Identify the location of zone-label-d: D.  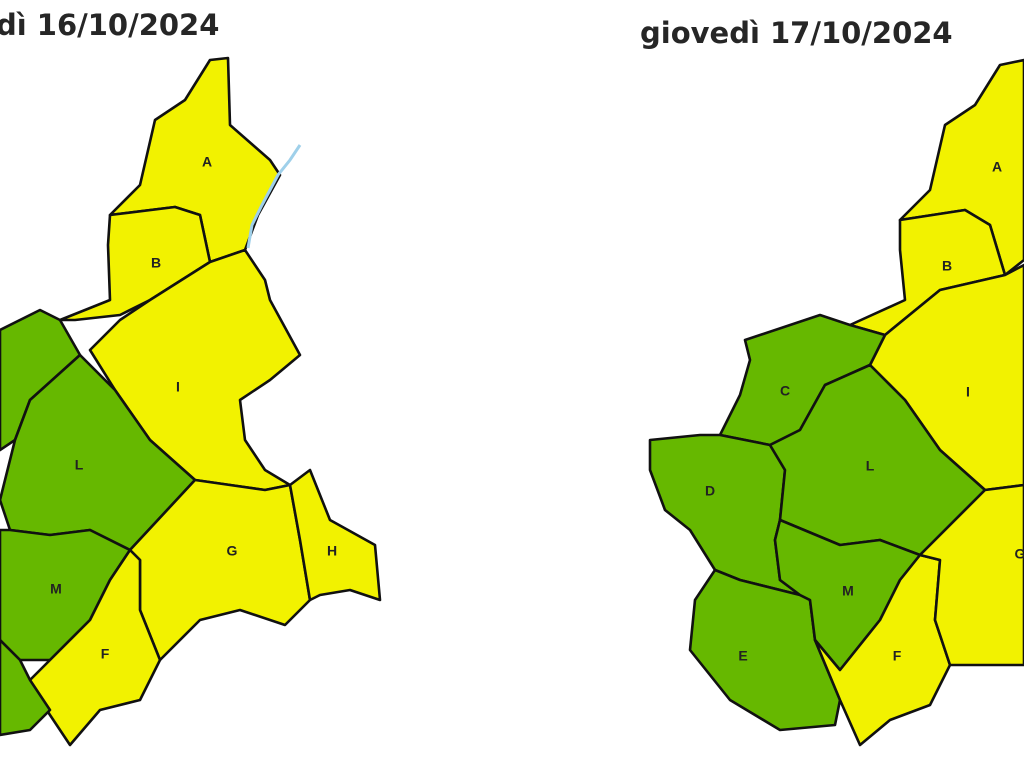
(710, 491).